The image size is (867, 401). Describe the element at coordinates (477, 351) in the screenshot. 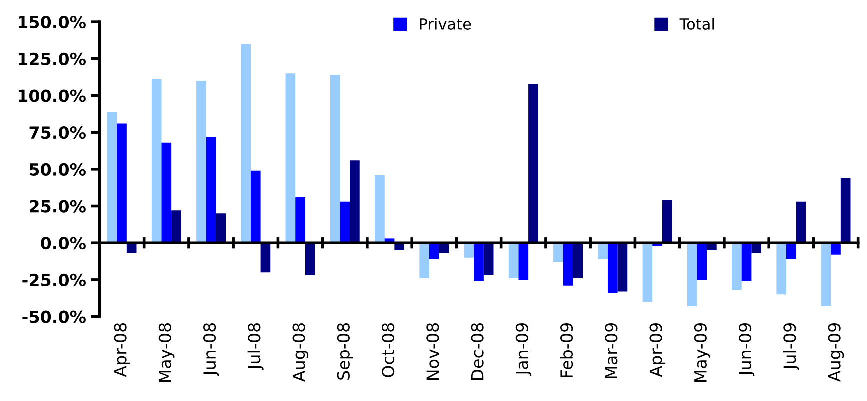

I see `x-tick-label: Dec-08` at that location.